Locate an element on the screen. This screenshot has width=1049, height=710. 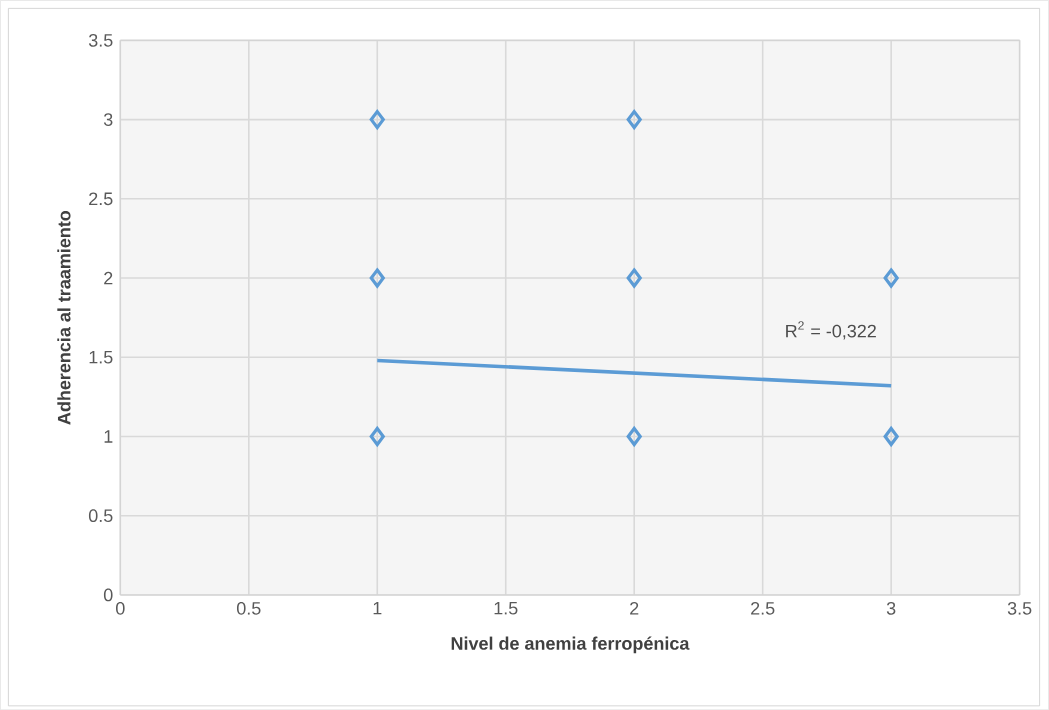
x-tick-label: 1.5 is located at coordinates (506, 608).